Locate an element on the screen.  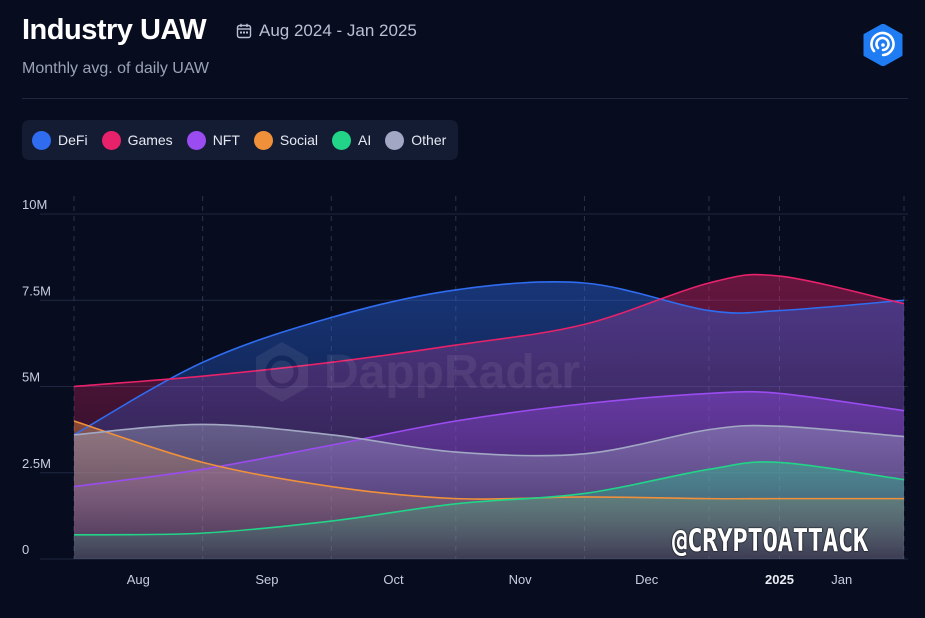
y-tick-label: 0 is located at coordinates (25, 549).